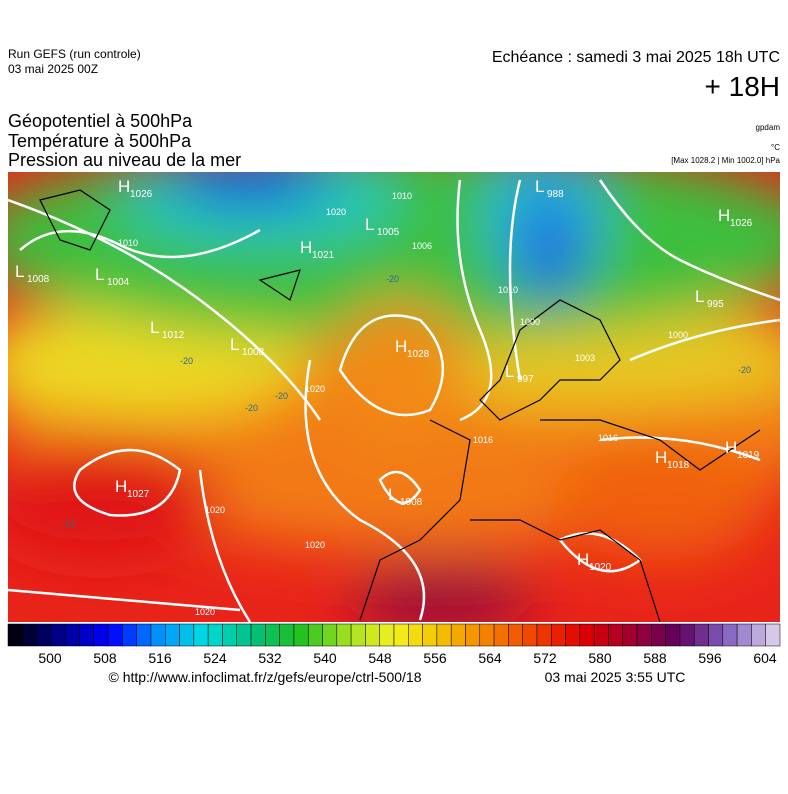 This screenshot has width=788, height=794. Describe the element at coordinates (270, 658) in the screenshot. I see `colorbar-tick-label: 532` at that location.